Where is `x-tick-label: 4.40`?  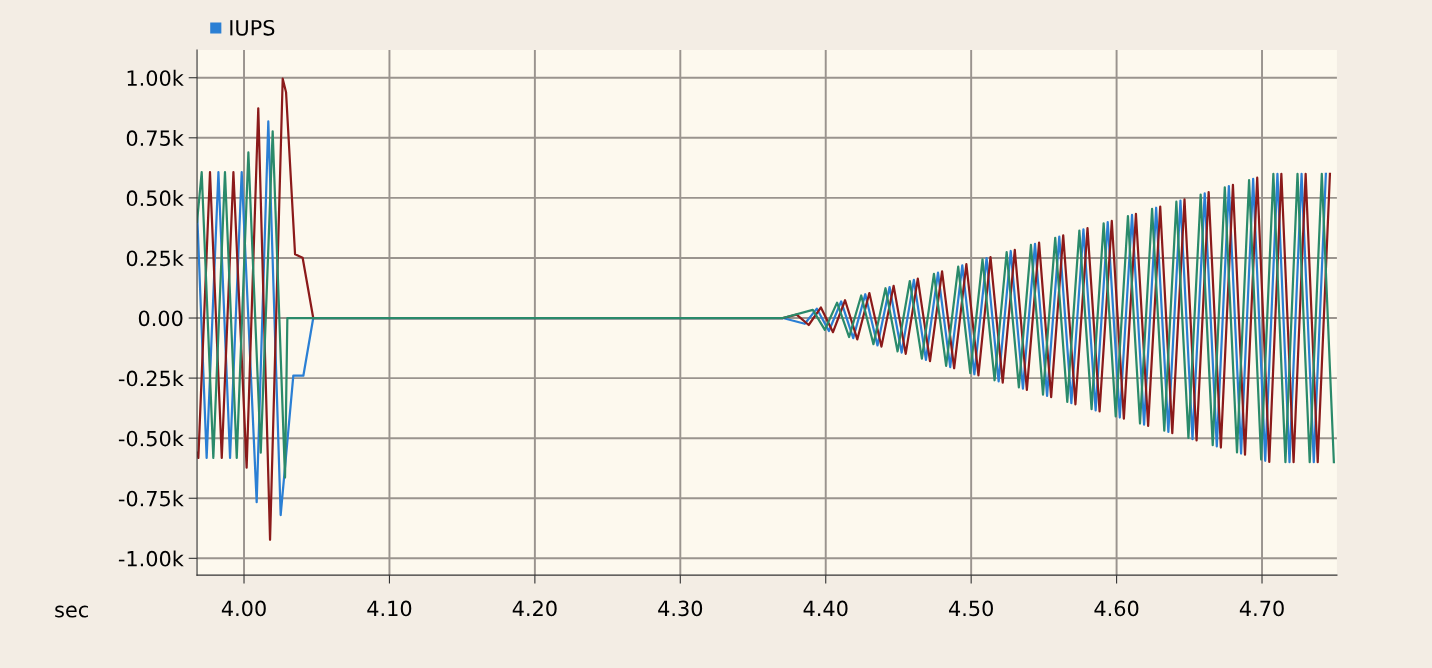 x-tick-label: 4.40 is located at coordinates (825, 608).